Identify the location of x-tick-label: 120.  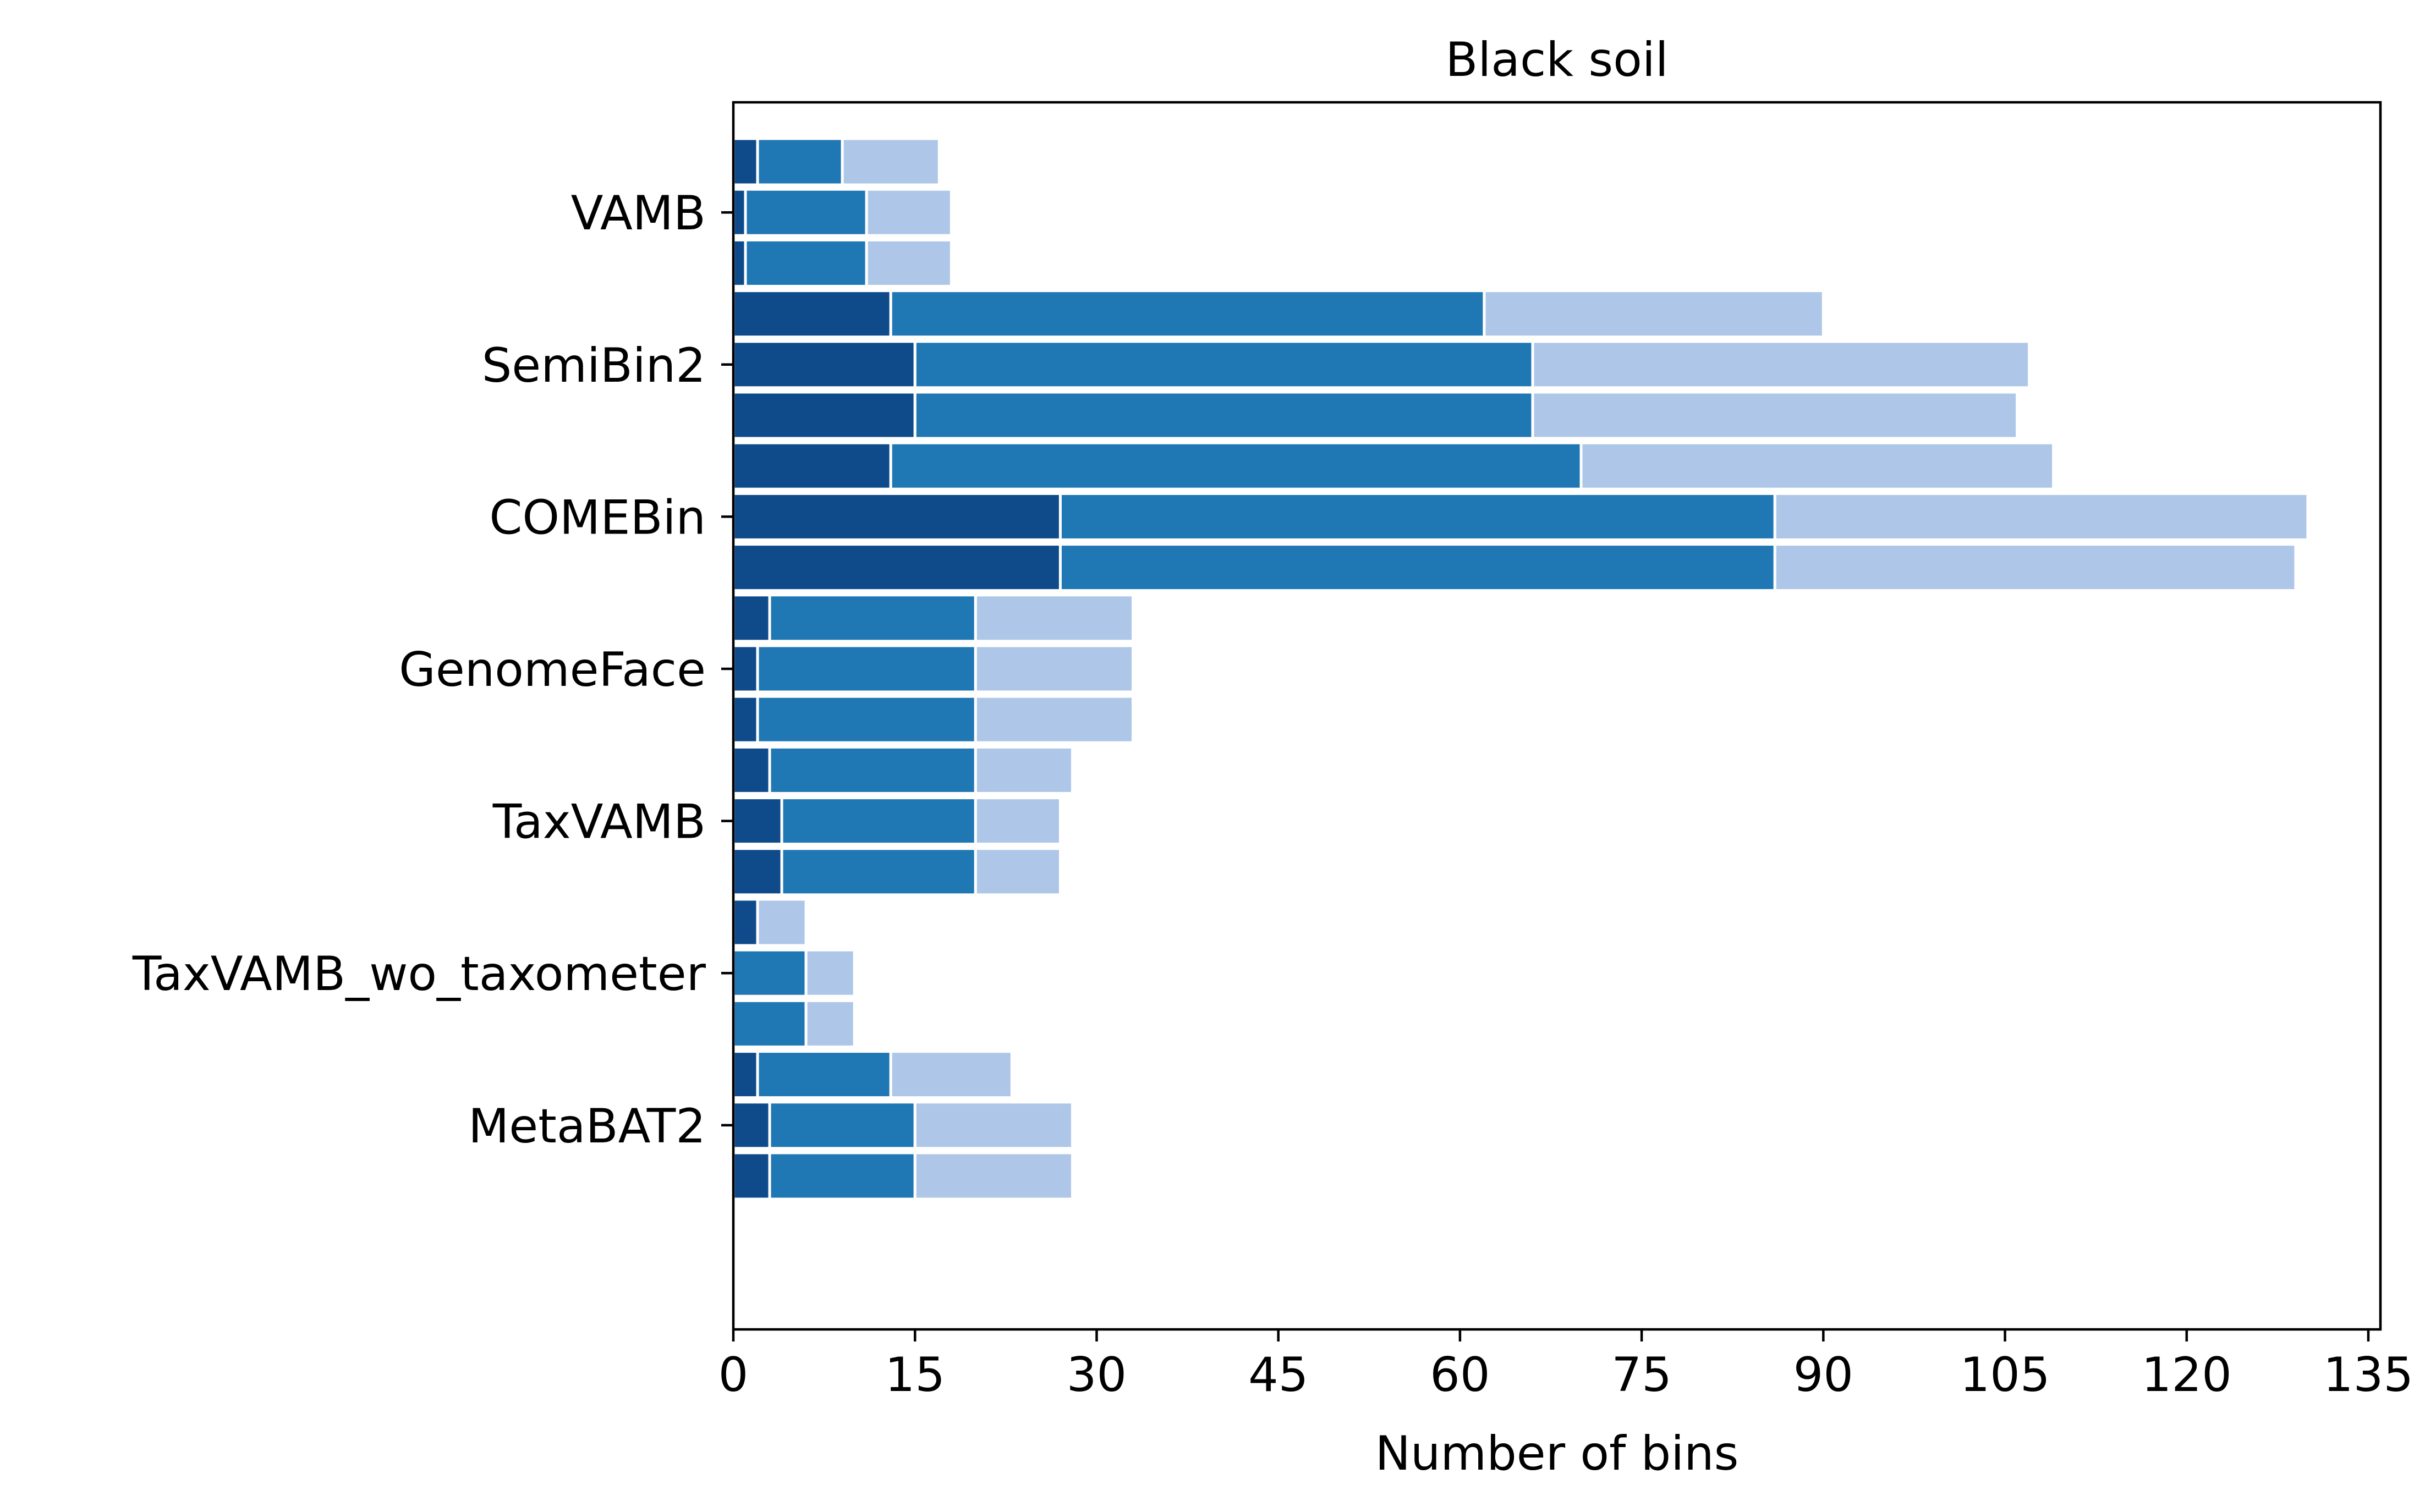
(2187, 1375).